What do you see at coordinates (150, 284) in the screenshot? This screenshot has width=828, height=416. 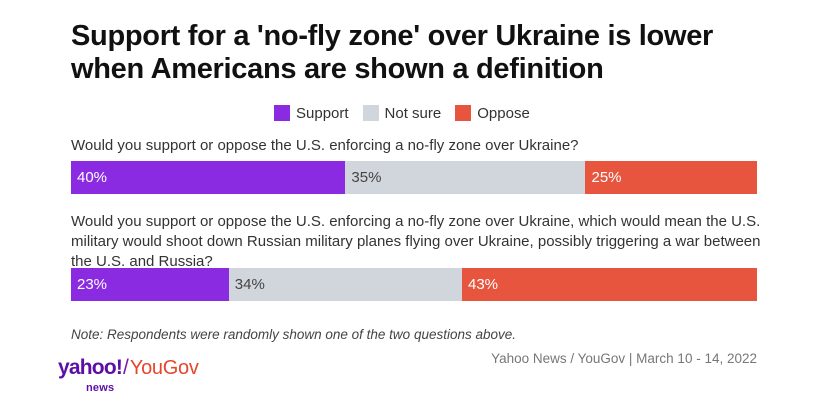 I see `bar-segment-support-q2: 23%` at bounding box center [150, 284].